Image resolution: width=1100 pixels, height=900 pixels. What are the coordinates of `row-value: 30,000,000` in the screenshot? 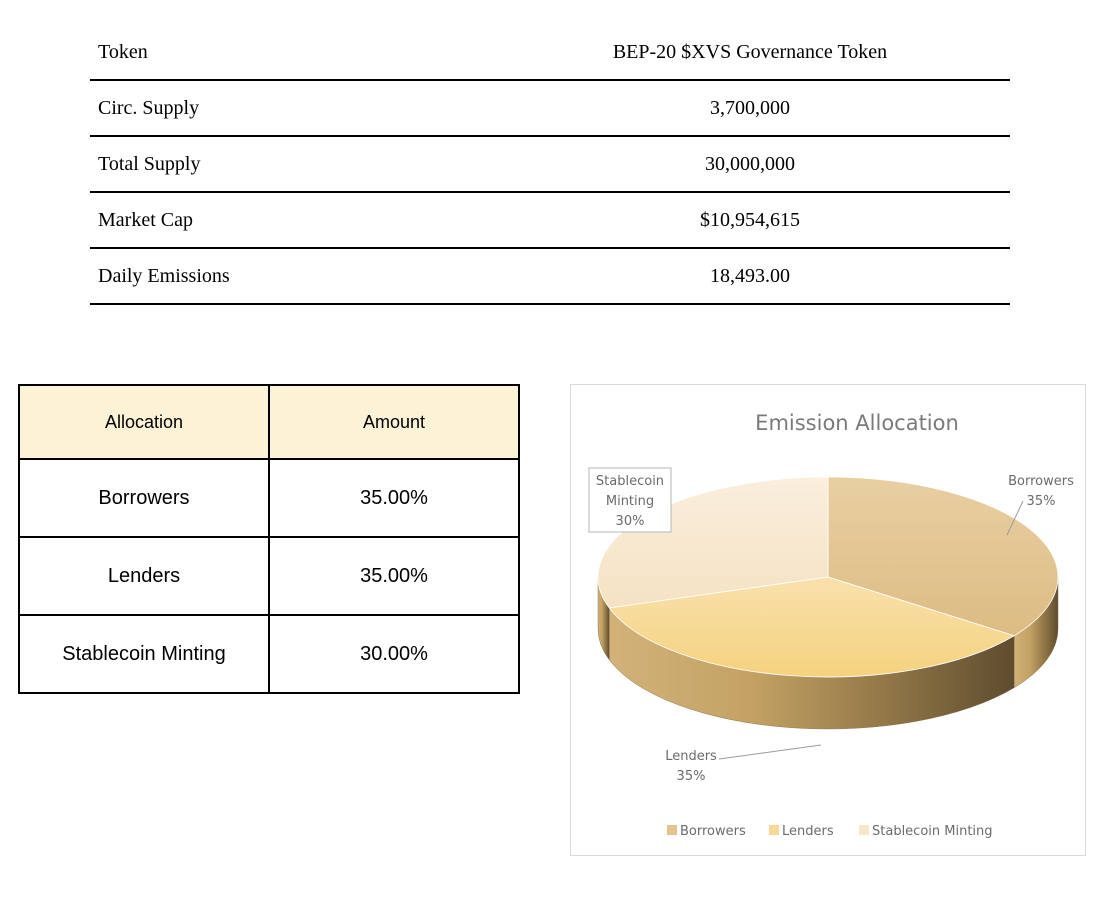 It's located at (750, 163).